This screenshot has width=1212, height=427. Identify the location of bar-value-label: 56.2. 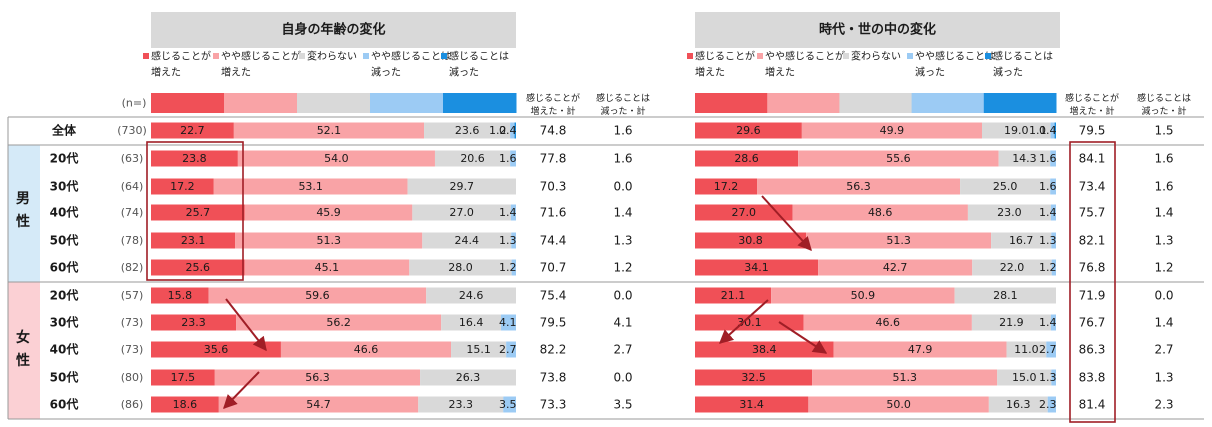
(338, 322).